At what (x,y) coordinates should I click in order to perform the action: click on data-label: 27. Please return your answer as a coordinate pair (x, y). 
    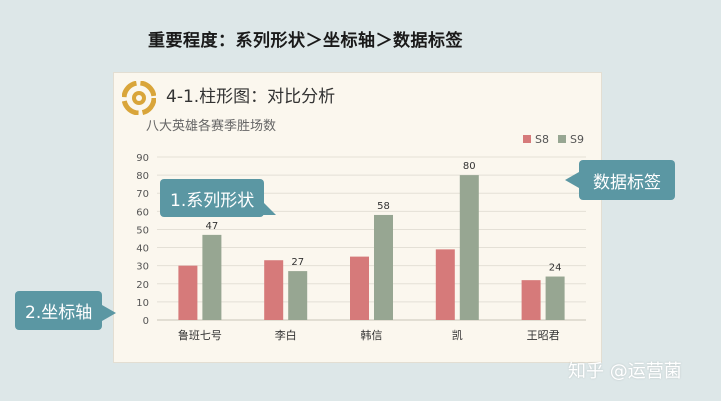
    Looking at the image, I should click on (297, 262).